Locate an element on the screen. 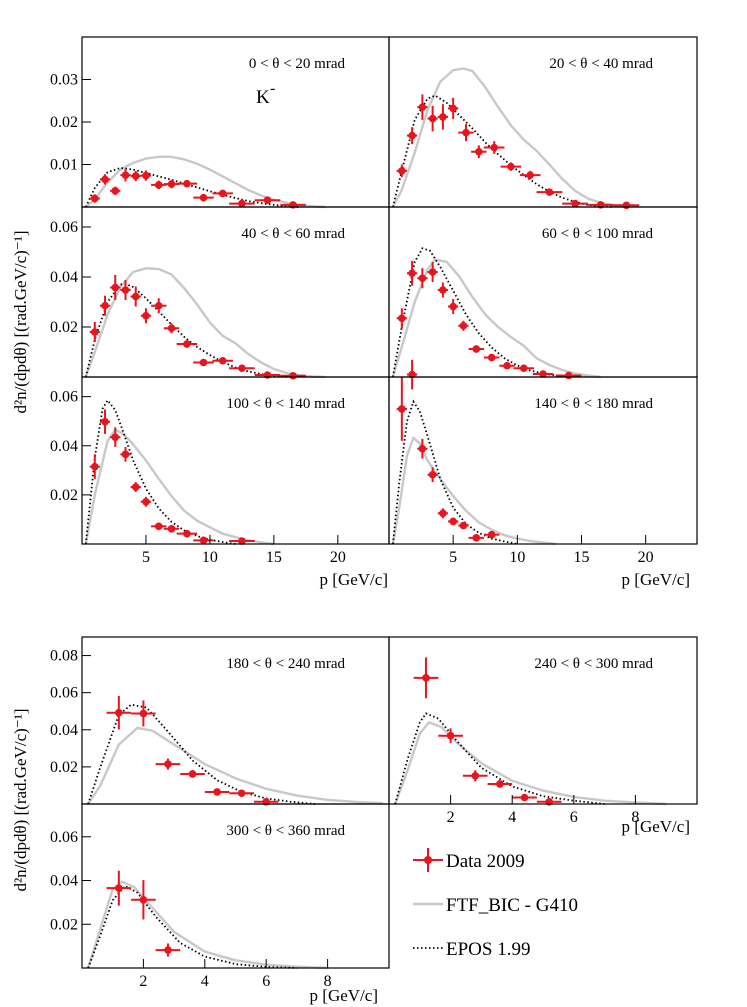 This screenshot has width=747, height=1007. y-axis-title-top: d²n/(dpdθ) [(rad.GeV/c)⁻¹] is located at coordinates (20, 321).